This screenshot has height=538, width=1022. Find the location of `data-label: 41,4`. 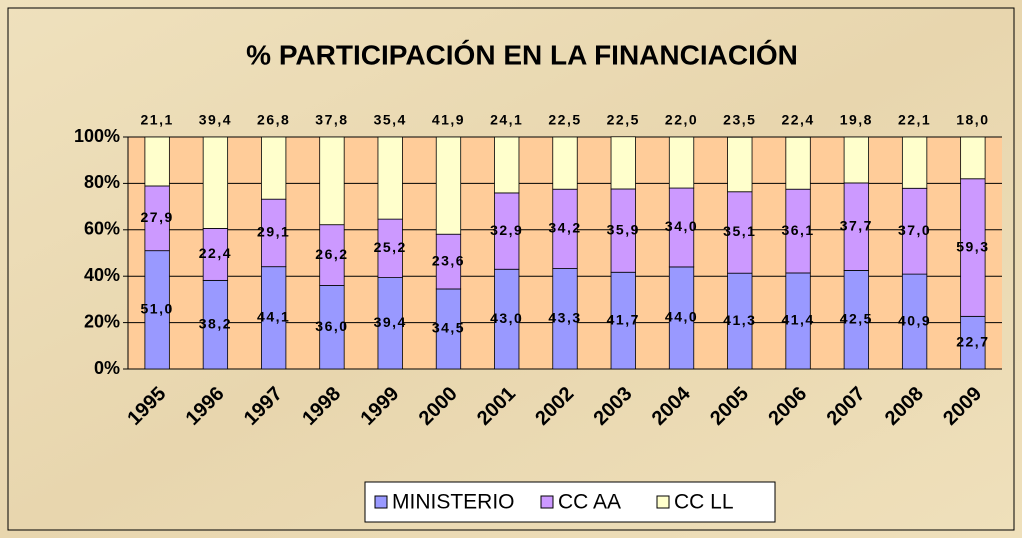

data-label: 41,4 is located at coordinates (797, 320).